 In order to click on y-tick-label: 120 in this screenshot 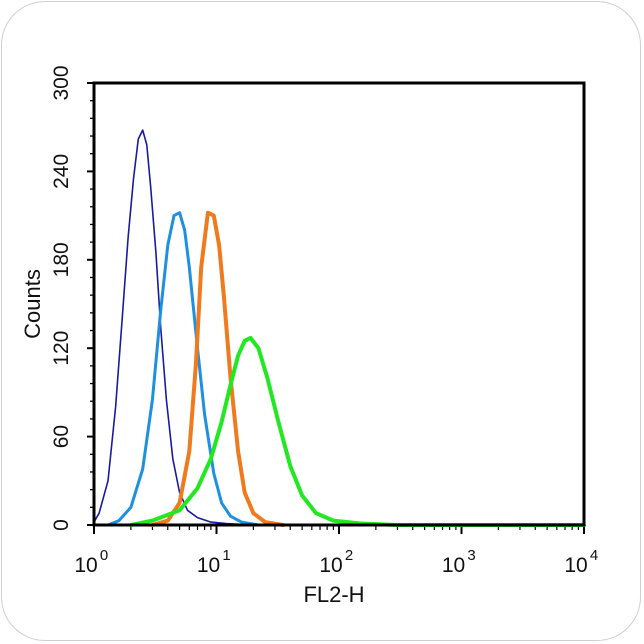, I will do `click(61, 348)`.